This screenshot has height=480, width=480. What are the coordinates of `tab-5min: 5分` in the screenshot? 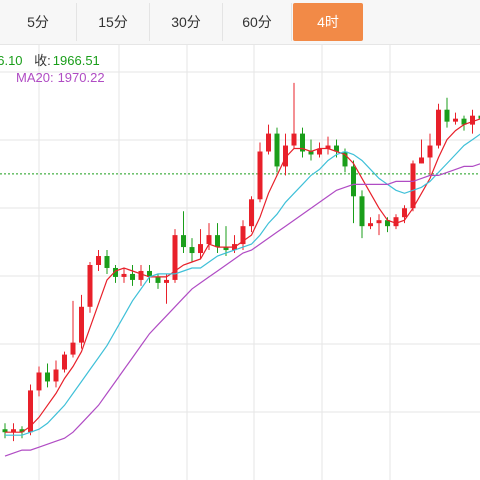 It's located at (38, 22).